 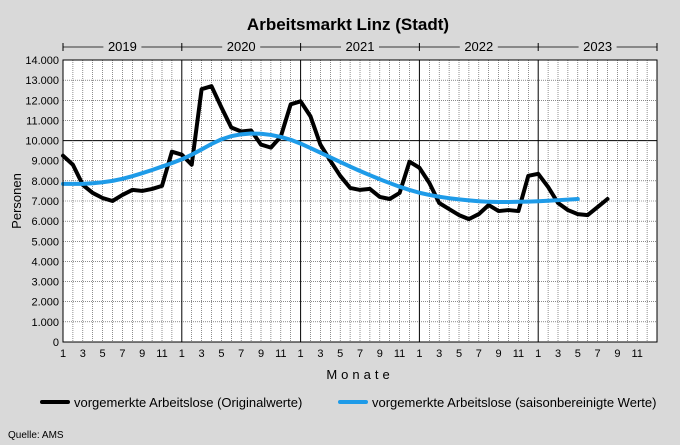 What do you see at coordinates (182, 354) in the screenshot?
I see `x-tick-label-1-0: 1` at bounding box center [182, 354].